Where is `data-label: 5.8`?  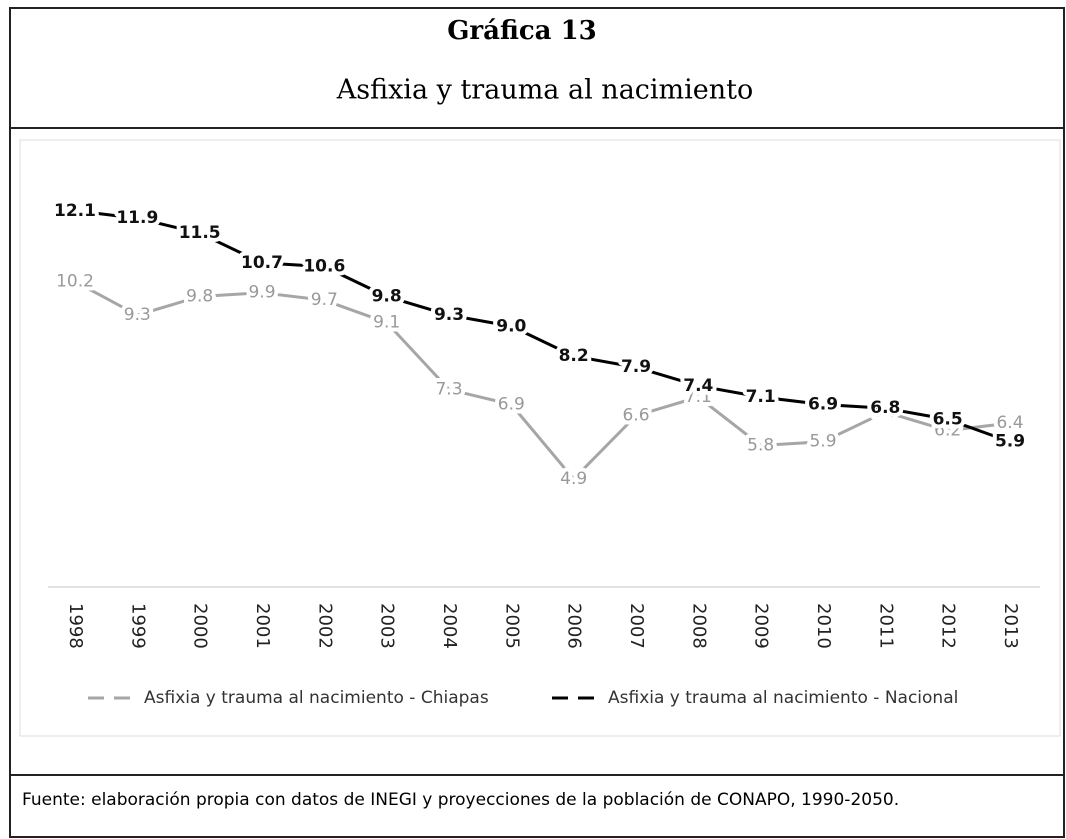
data-label: 5.8 is located at coordinates (760, 445).